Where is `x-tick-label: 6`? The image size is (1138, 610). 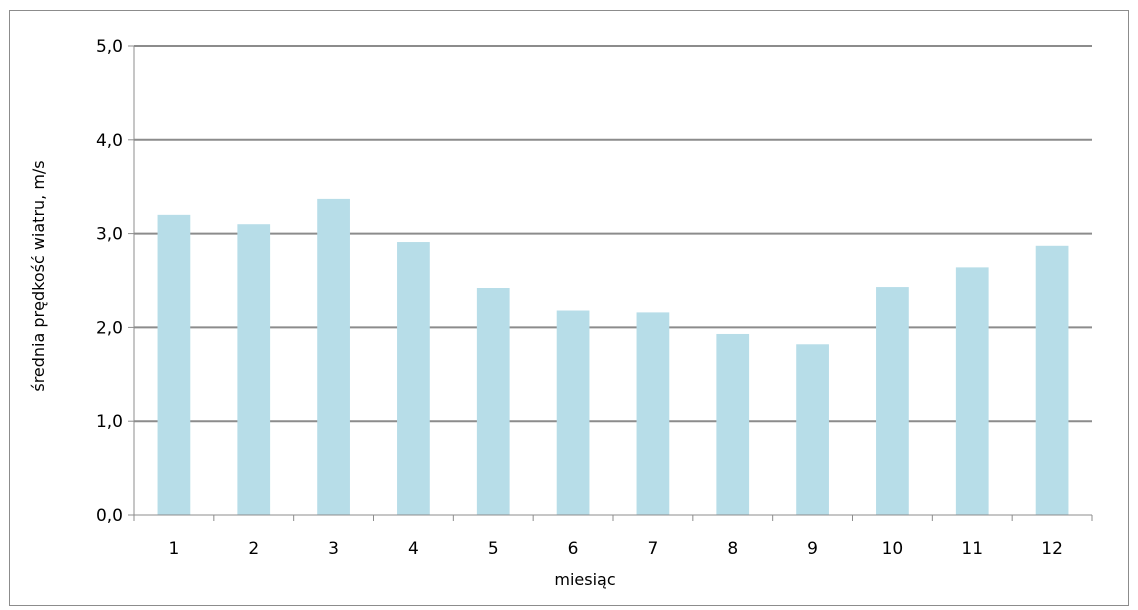
x-tick-label: 6 is located at coordinates (573, 549).